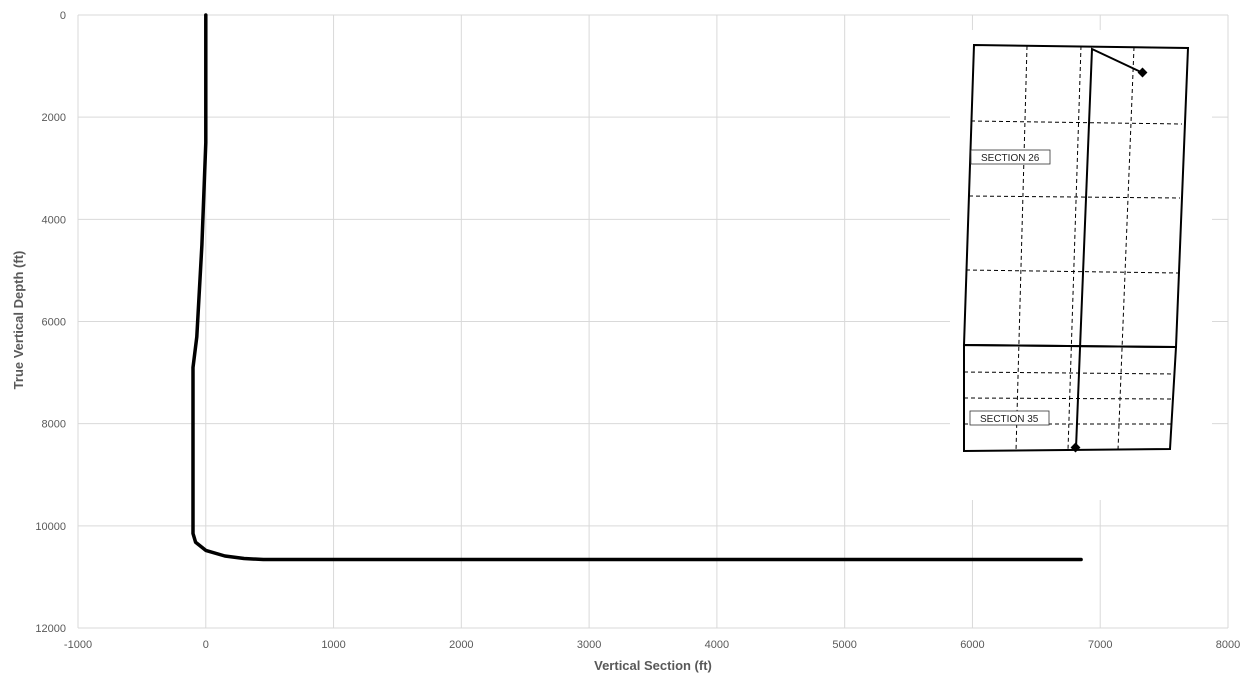  I want to click on x-axis-ticks: -1000 0 1000 2000 3000 4000 5000 6000 7000 8000, so click(652, 645).